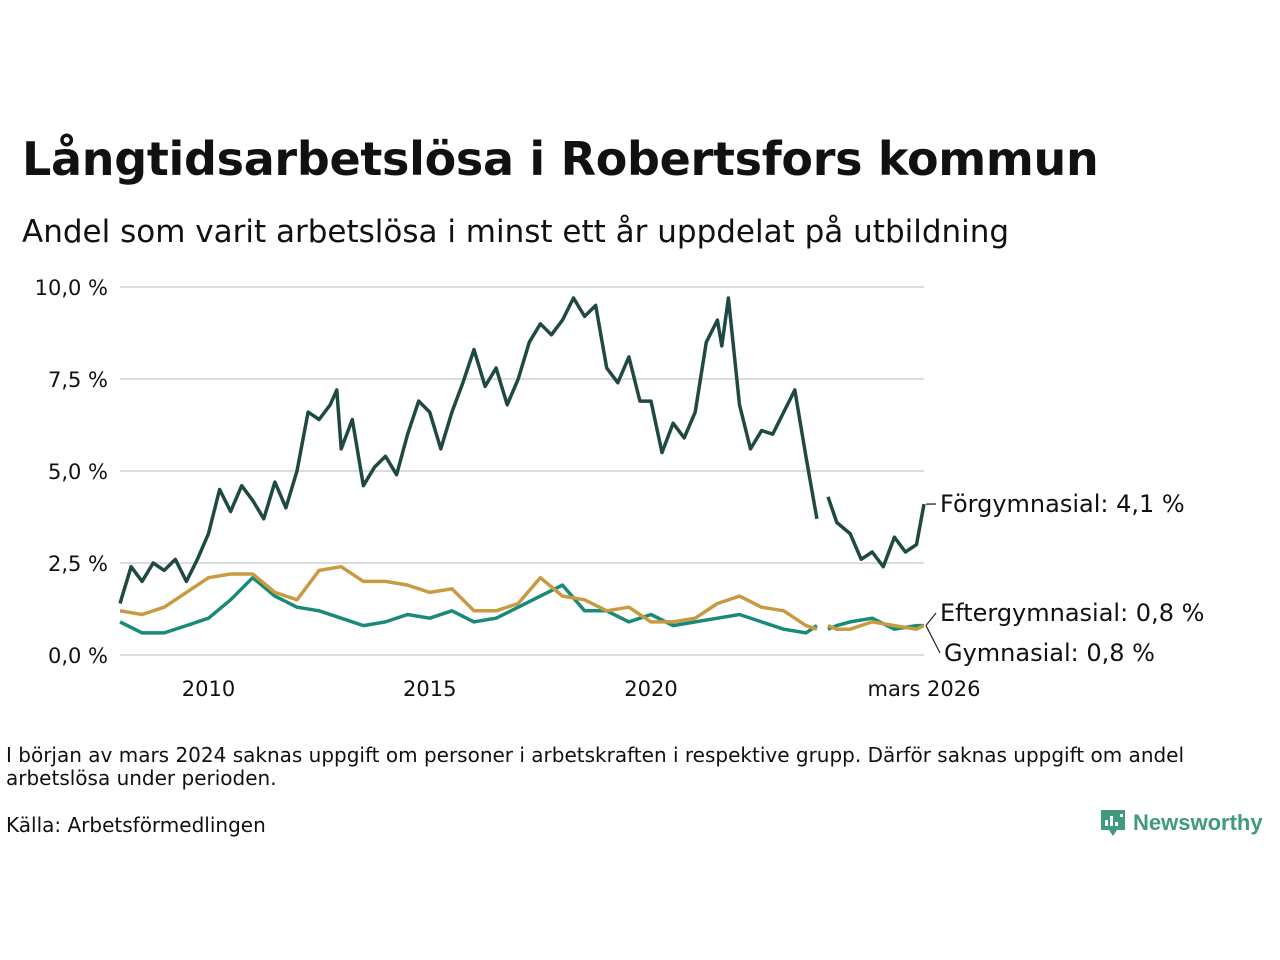  I want to click on y-tick-label: 0,0 %, so click(78, 656).